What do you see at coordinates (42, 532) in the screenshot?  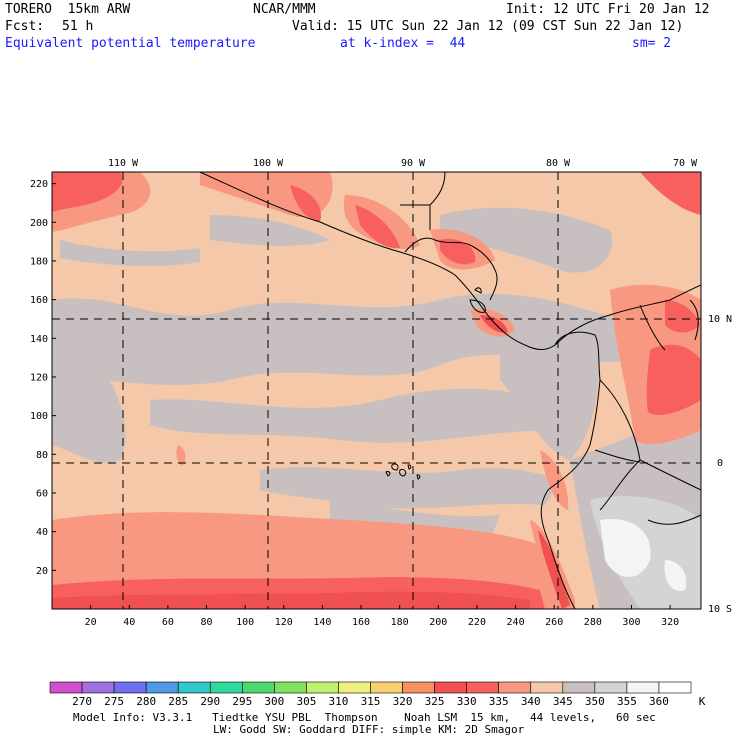 I see `y-tick-label: 40` at bounding box center [42, 532].